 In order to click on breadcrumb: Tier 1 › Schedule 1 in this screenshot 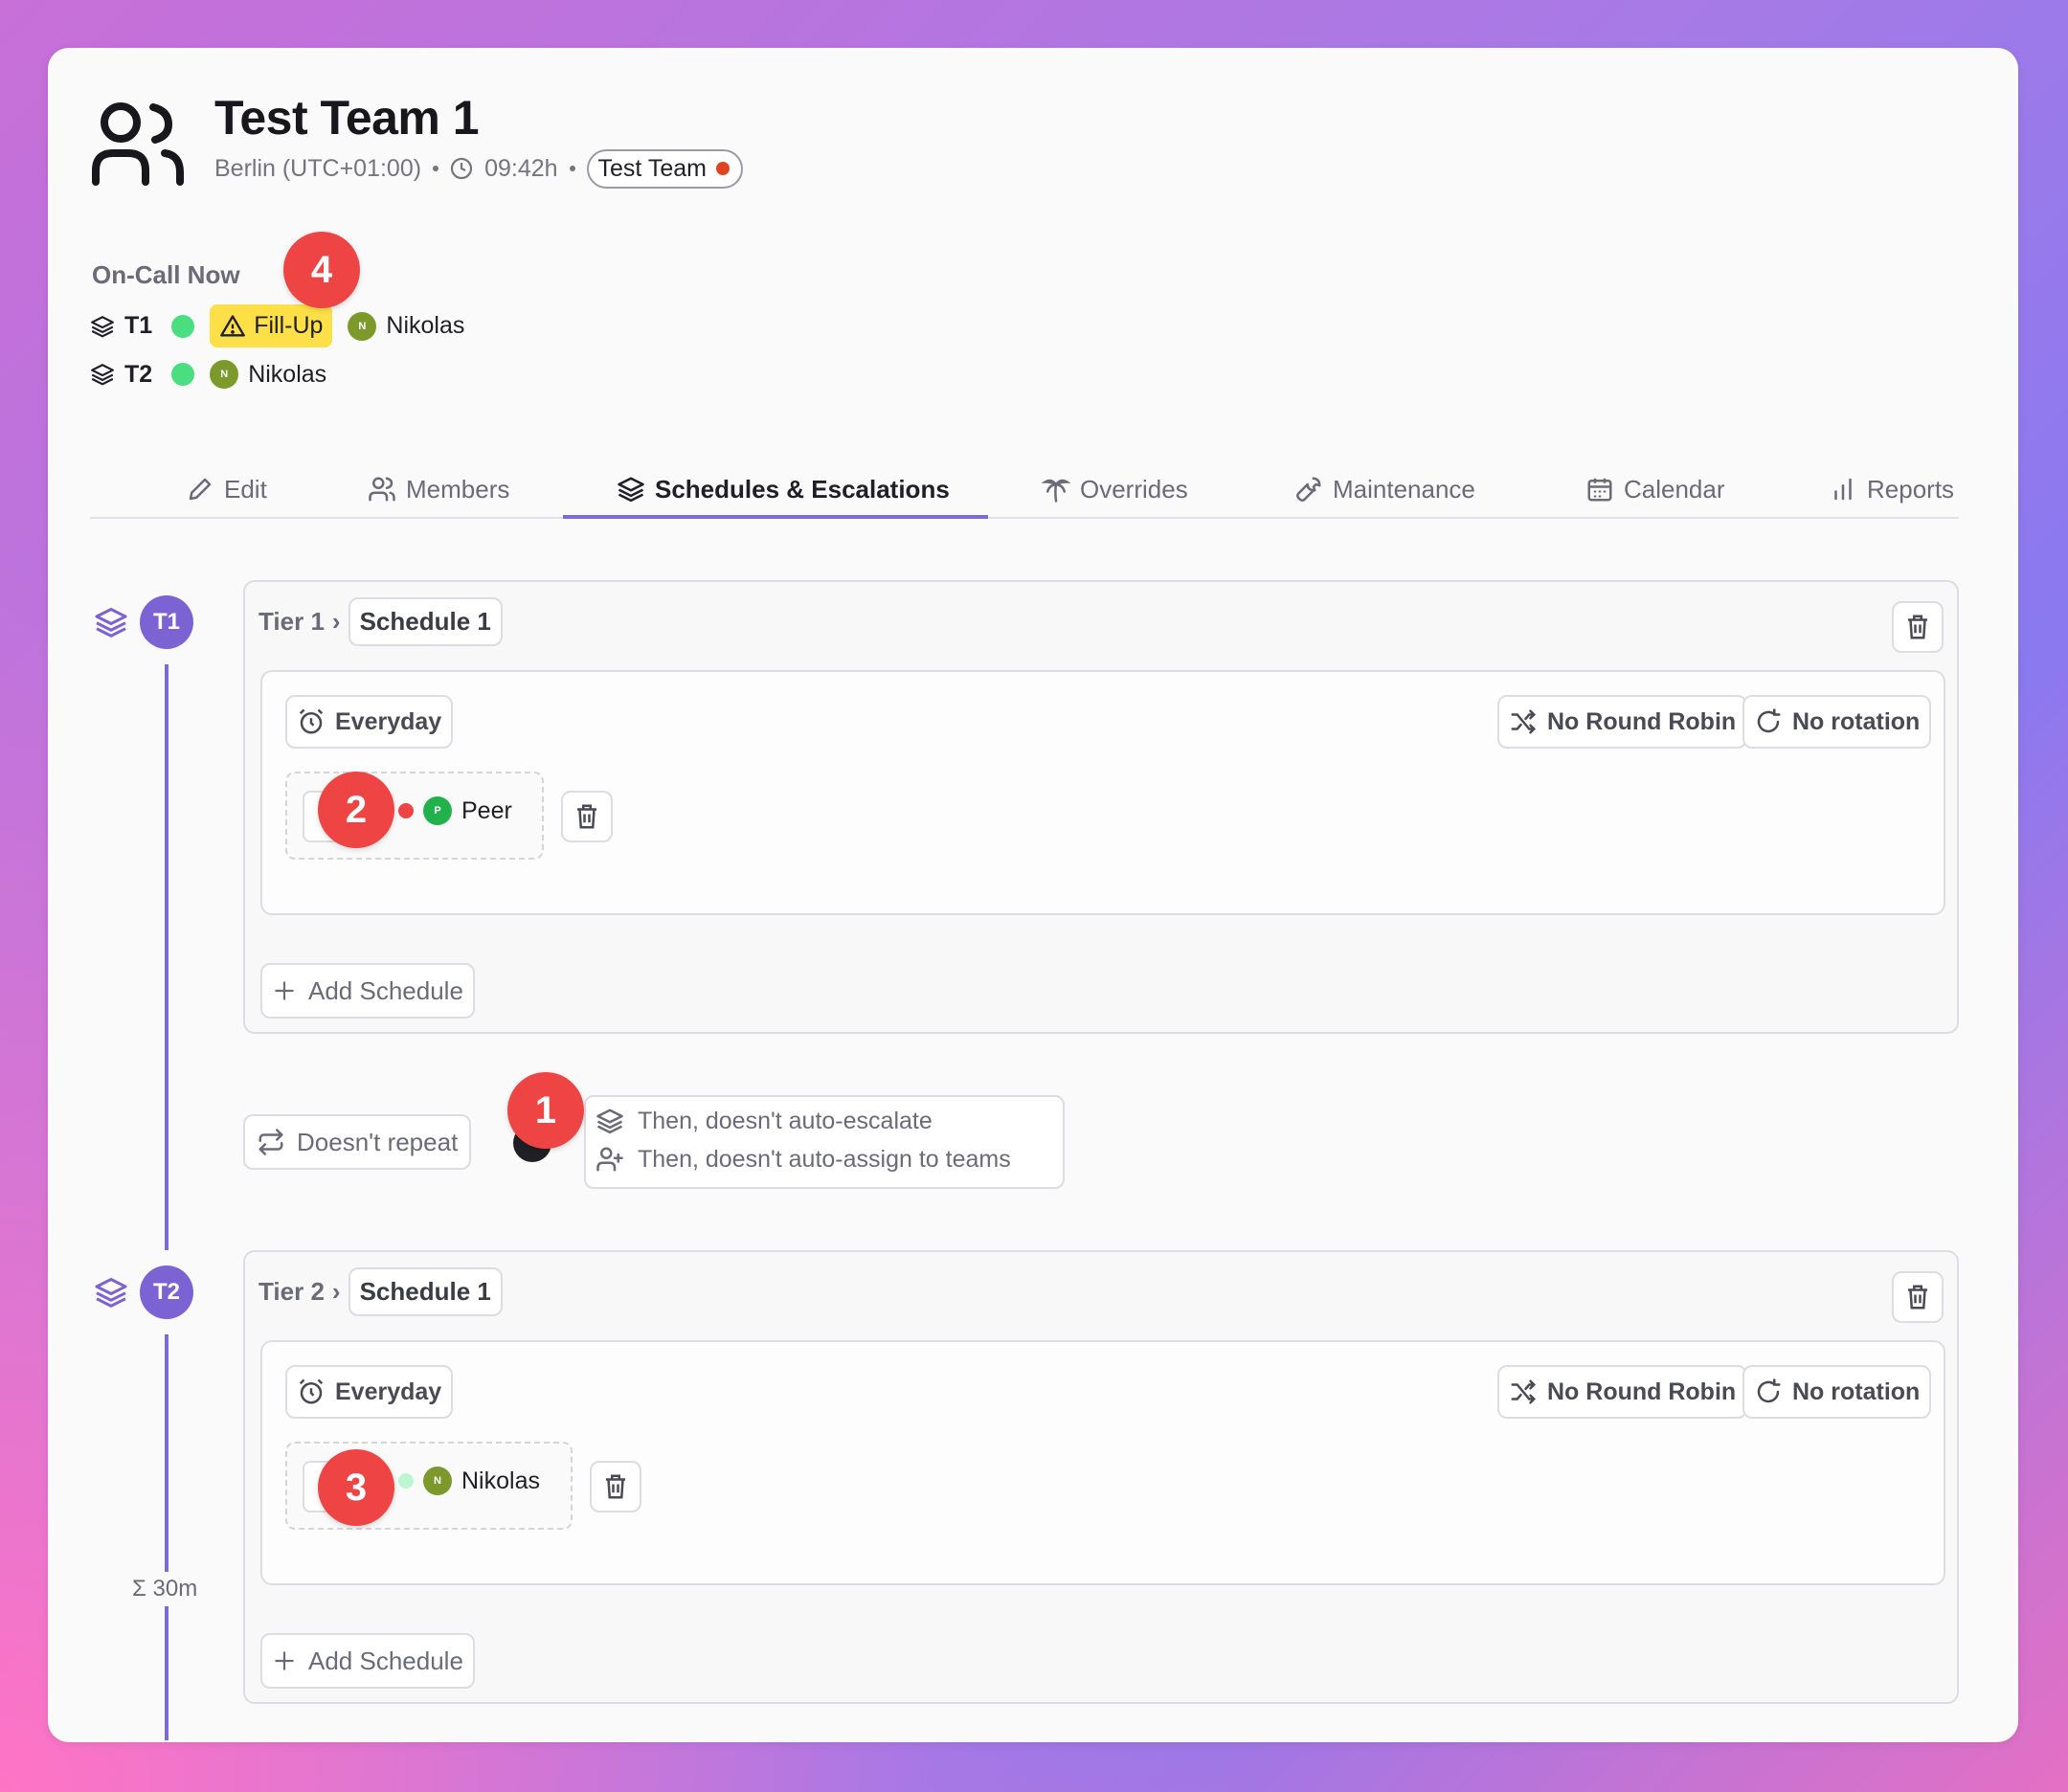, I will do `click(380, 622)`.